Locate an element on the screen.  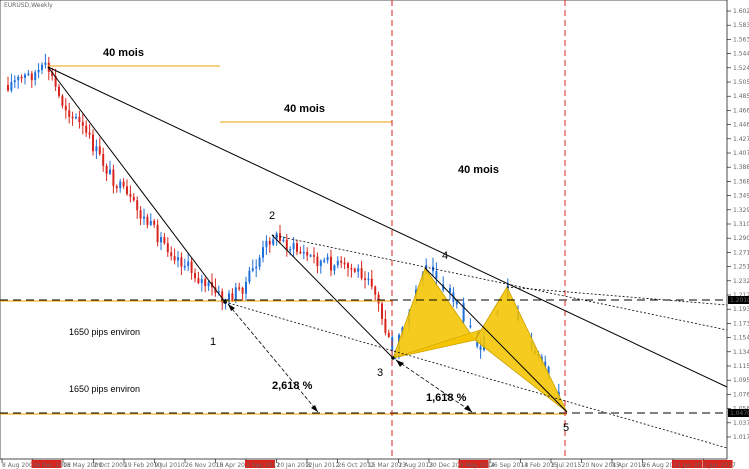
y-tick-label: 1.2710 is located at coordinates (741, 252).